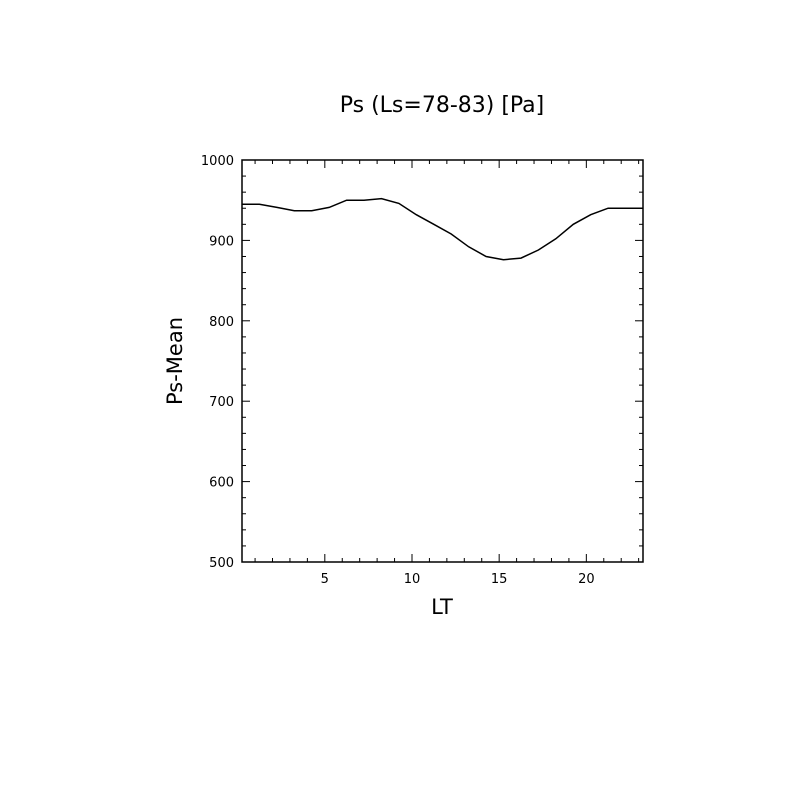 This screenshot has width=804, height=804. What do you see at coordinates (221, 322) in the screenshot?
I see `y-tick-label: 800` at bounding box center [221, 322].